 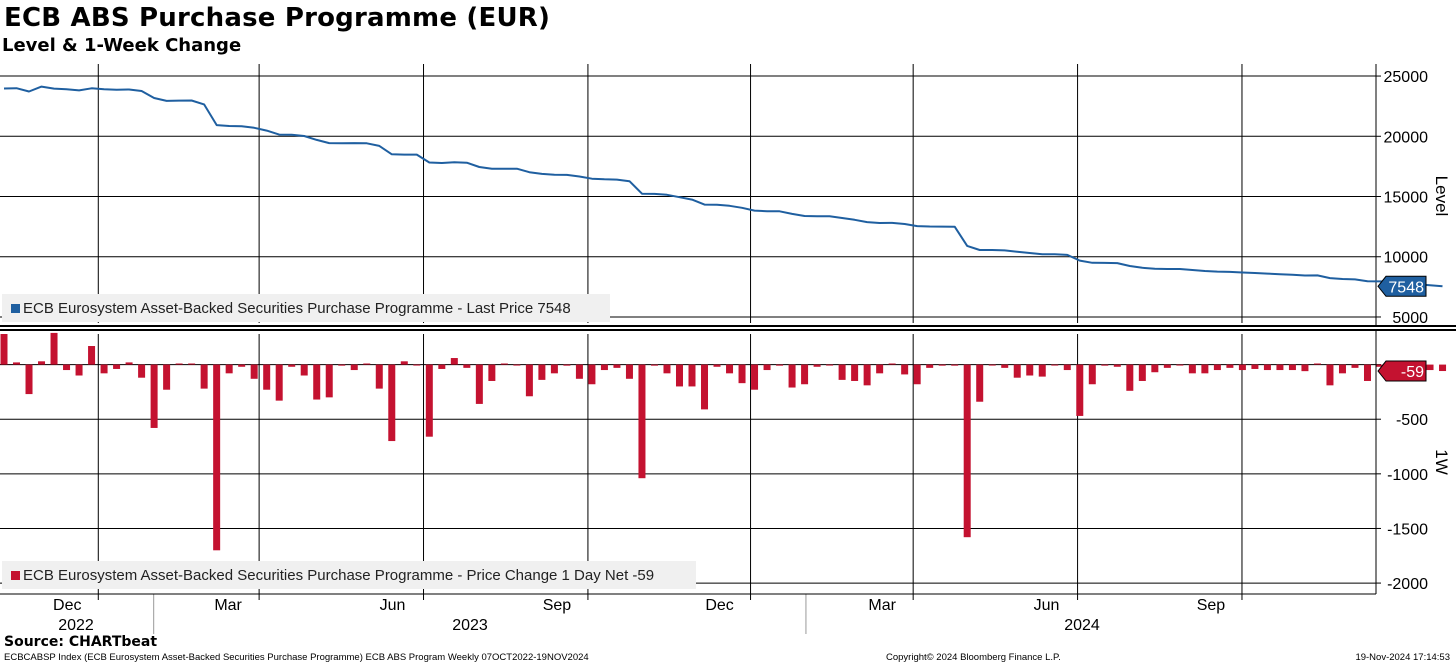 I want to click on month-label: Mar, so click(x=882, y=605).